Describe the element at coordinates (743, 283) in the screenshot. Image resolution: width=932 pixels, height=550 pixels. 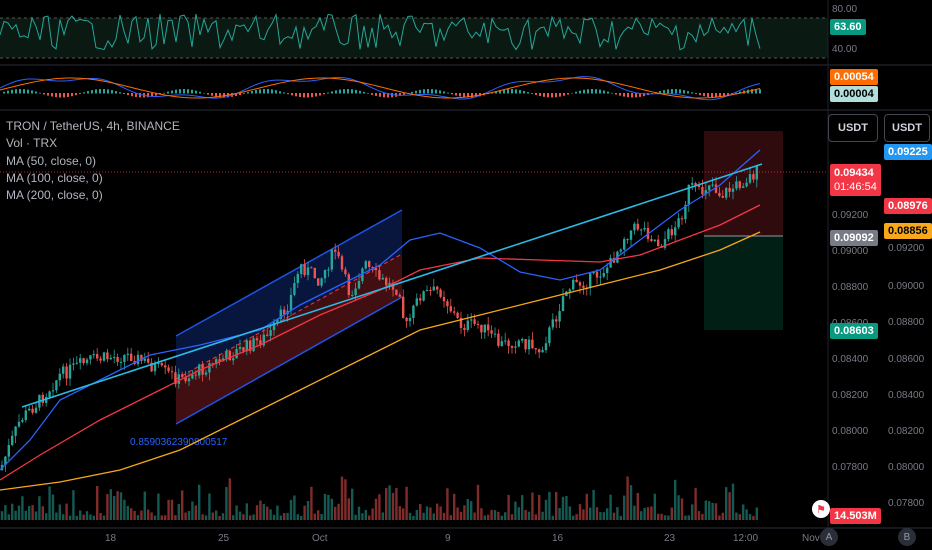
I see `position-reward-zone` at that location.